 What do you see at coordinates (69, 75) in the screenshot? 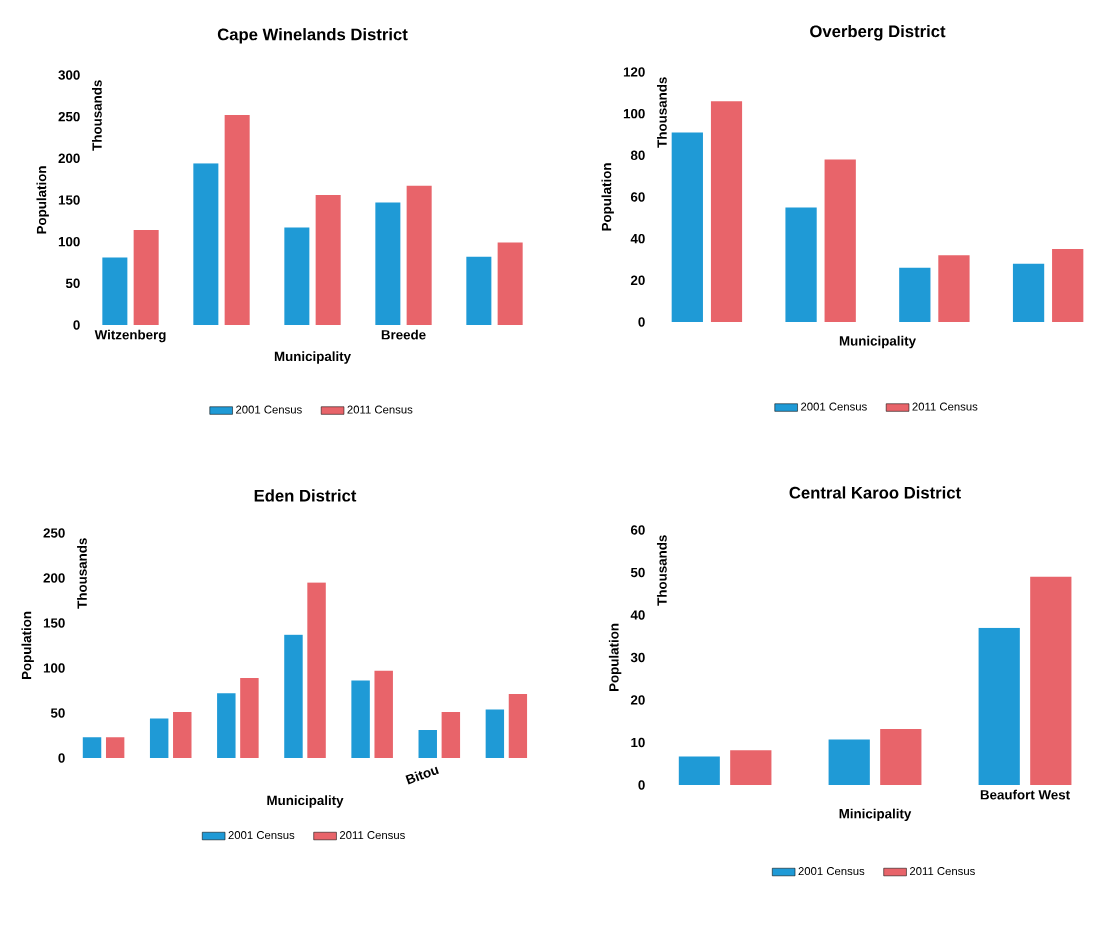
I see `y-tick-label: 300` at bounding box center [69, 75].